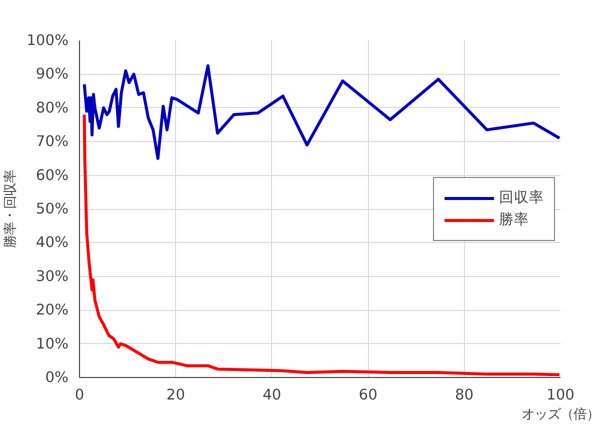  Describe the element at coordinates (52, 175) in the screenshot. I see `y-tick-label: 60%` at that location.